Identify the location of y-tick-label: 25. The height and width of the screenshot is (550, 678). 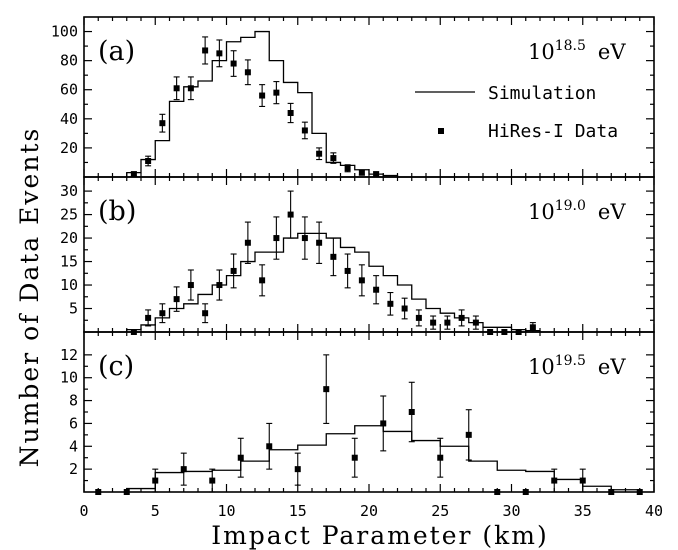
(69, 215).